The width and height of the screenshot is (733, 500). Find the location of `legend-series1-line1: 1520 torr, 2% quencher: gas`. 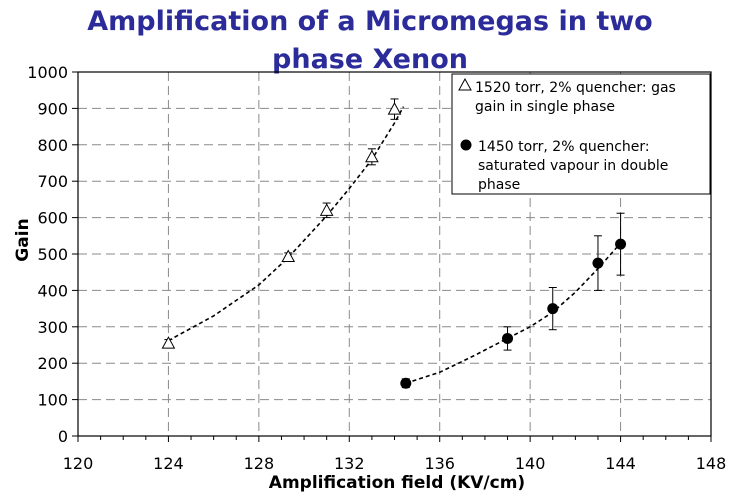

legend-series1-line1: 1520 torr, 2% quencher: gas is located at coordinates (575, 88).